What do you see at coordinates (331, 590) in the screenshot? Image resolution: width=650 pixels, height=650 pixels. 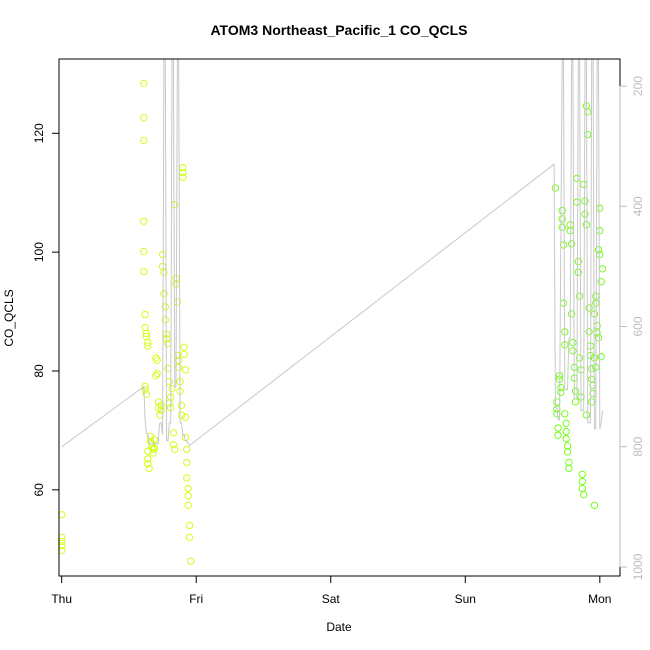 I see `x-axis: Thu Fri Sat Sun Mon` at bounding box center [331, 590].